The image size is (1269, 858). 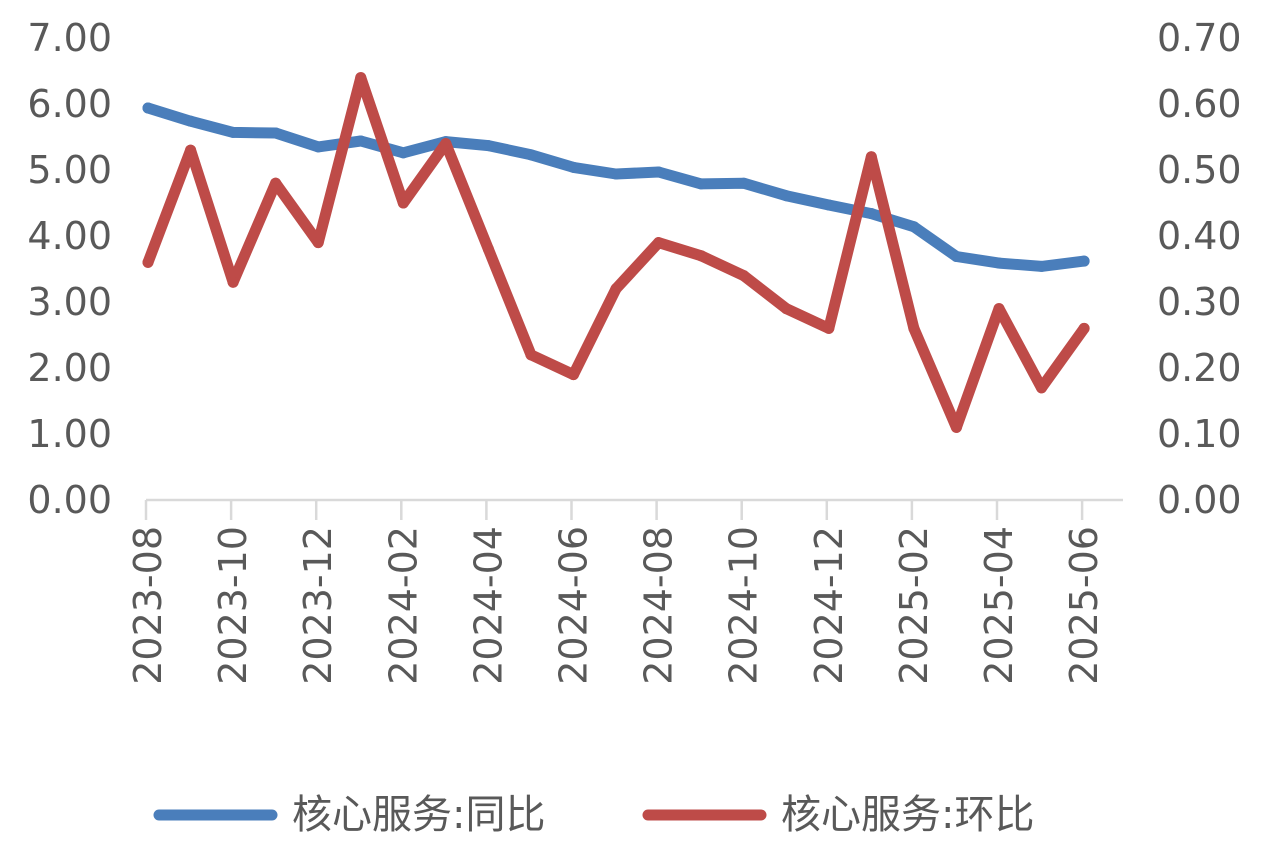 What do you see at coordinates (69, 368) in the screenshot?
I see `left-y-tick-label: 2.00` at bounding box center [69, 368].